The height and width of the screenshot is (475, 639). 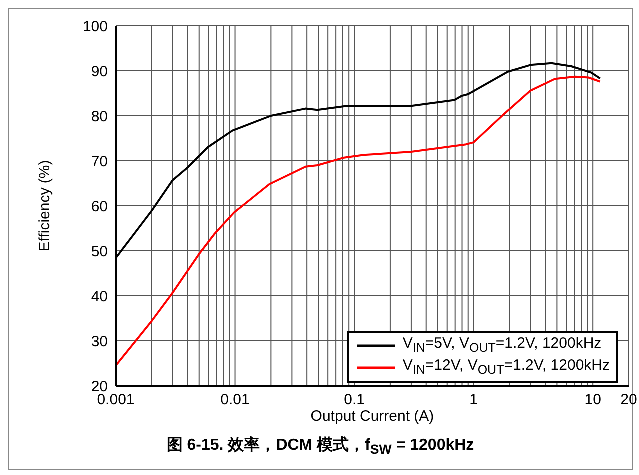 What do you see at coordinates (99, 207) in the screenshot?
I see `y-tick-label: 60` at bounding box center [99, 207].